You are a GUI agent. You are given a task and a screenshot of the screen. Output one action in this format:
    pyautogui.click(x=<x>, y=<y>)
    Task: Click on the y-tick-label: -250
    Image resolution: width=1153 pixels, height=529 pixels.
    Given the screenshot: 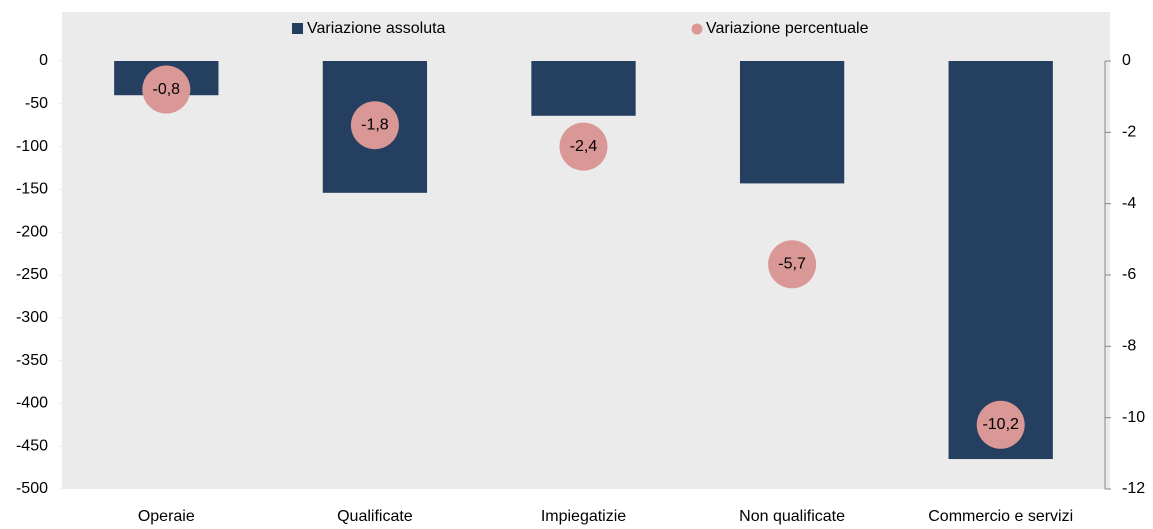 What is the action you would take?
    pyautogui.click(x=32, y=274)
    